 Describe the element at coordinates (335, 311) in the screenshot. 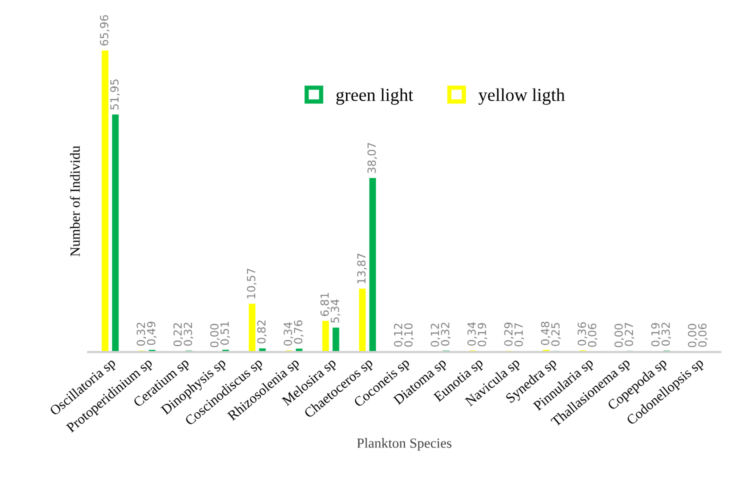

I see `data-label: 5,34` at that location.